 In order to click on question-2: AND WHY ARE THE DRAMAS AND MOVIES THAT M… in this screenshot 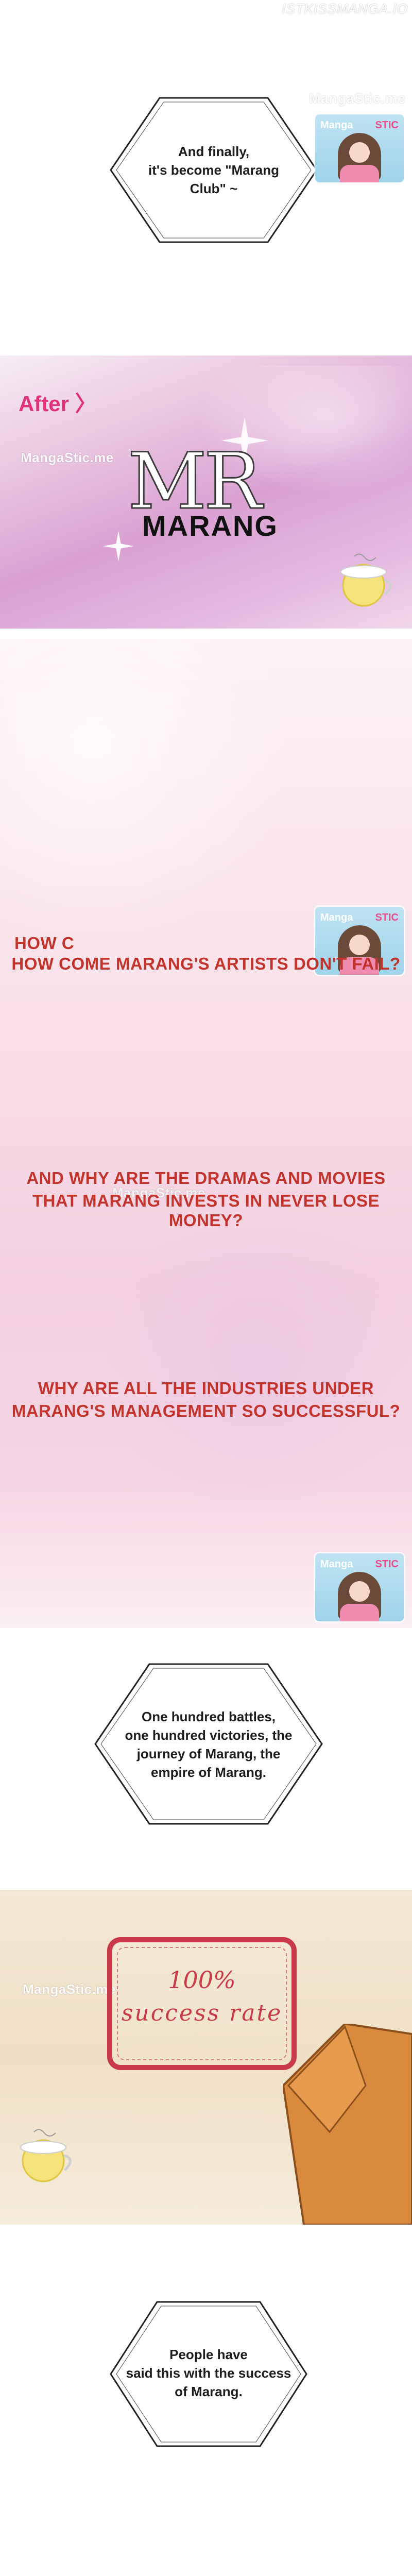, I will do `click(206, 1199)`.